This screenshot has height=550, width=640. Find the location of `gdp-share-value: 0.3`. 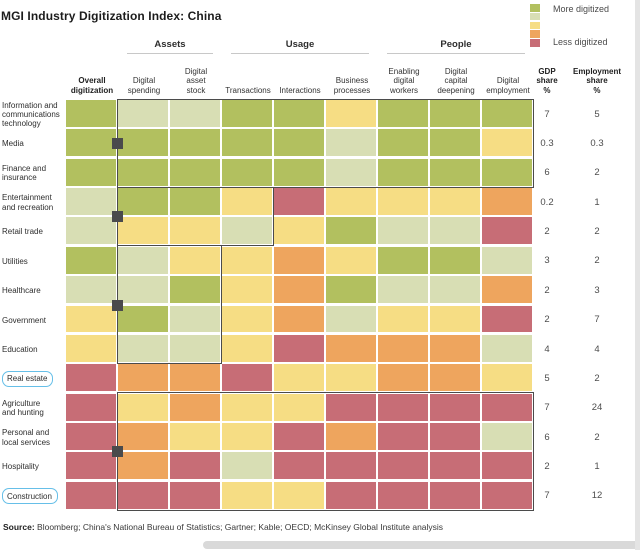

gdp-share-value: 0.3 is located at coordinates (547, 144).